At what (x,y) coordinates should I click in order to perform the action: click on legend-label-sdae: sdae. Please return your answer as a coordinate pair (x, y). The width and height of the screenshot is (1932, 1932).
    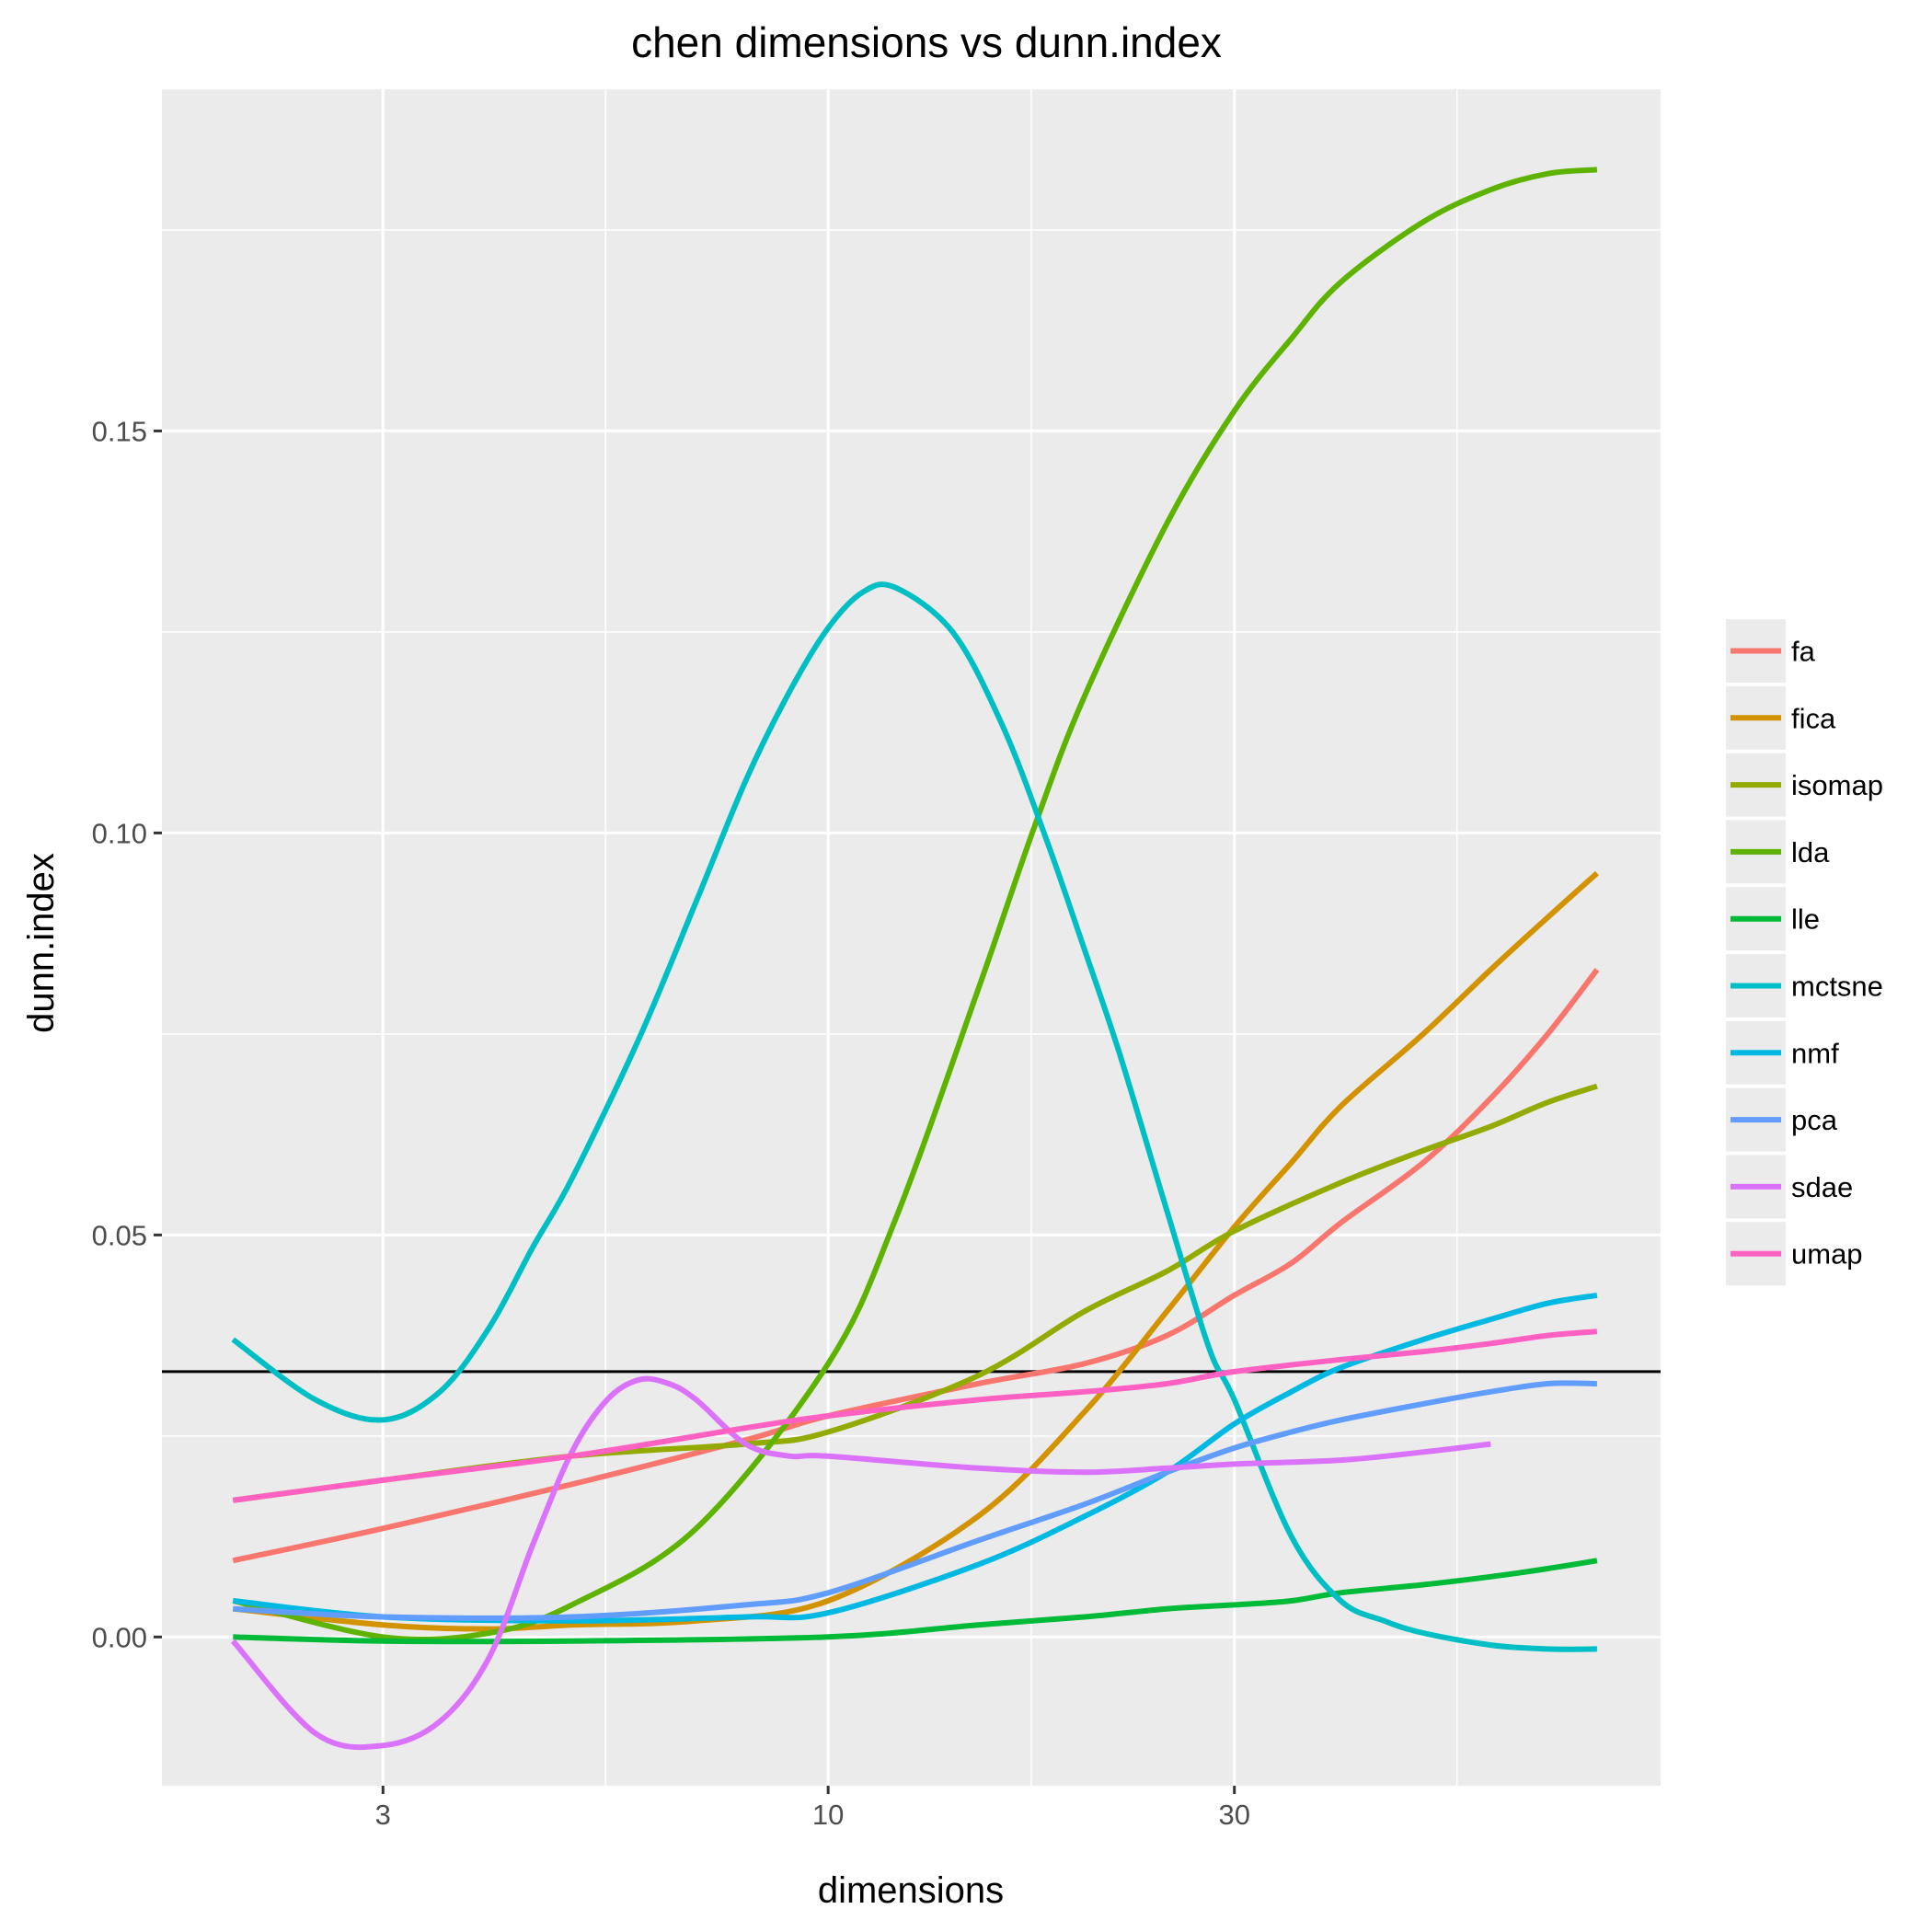
    Looking at the image, I should click on (1822, 1187).